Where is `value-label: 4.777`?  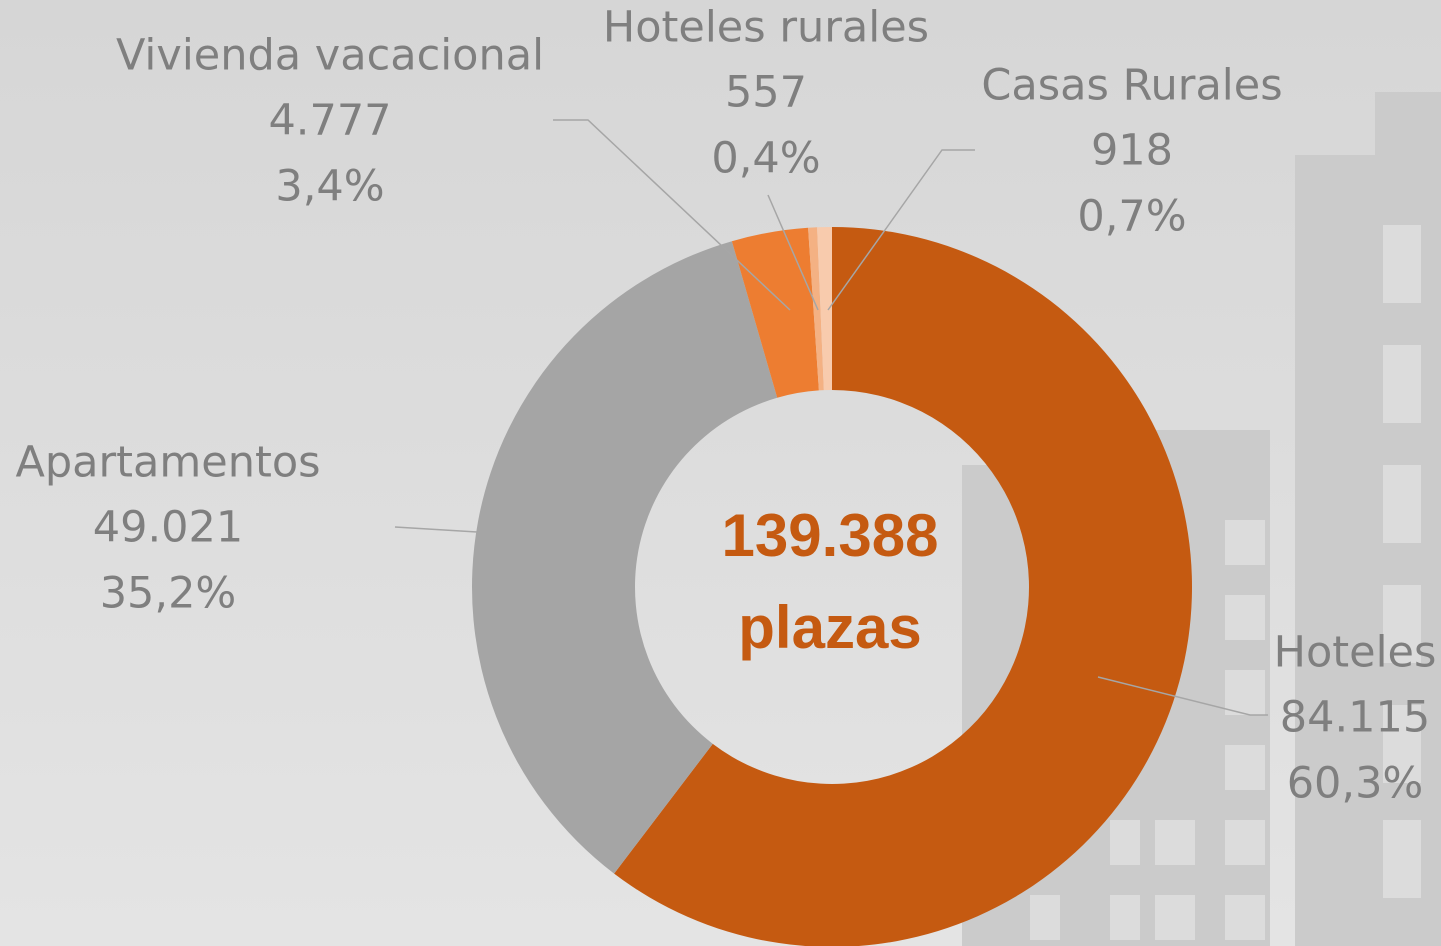 value-label: 4.777 is located at coordinates (329, 121).